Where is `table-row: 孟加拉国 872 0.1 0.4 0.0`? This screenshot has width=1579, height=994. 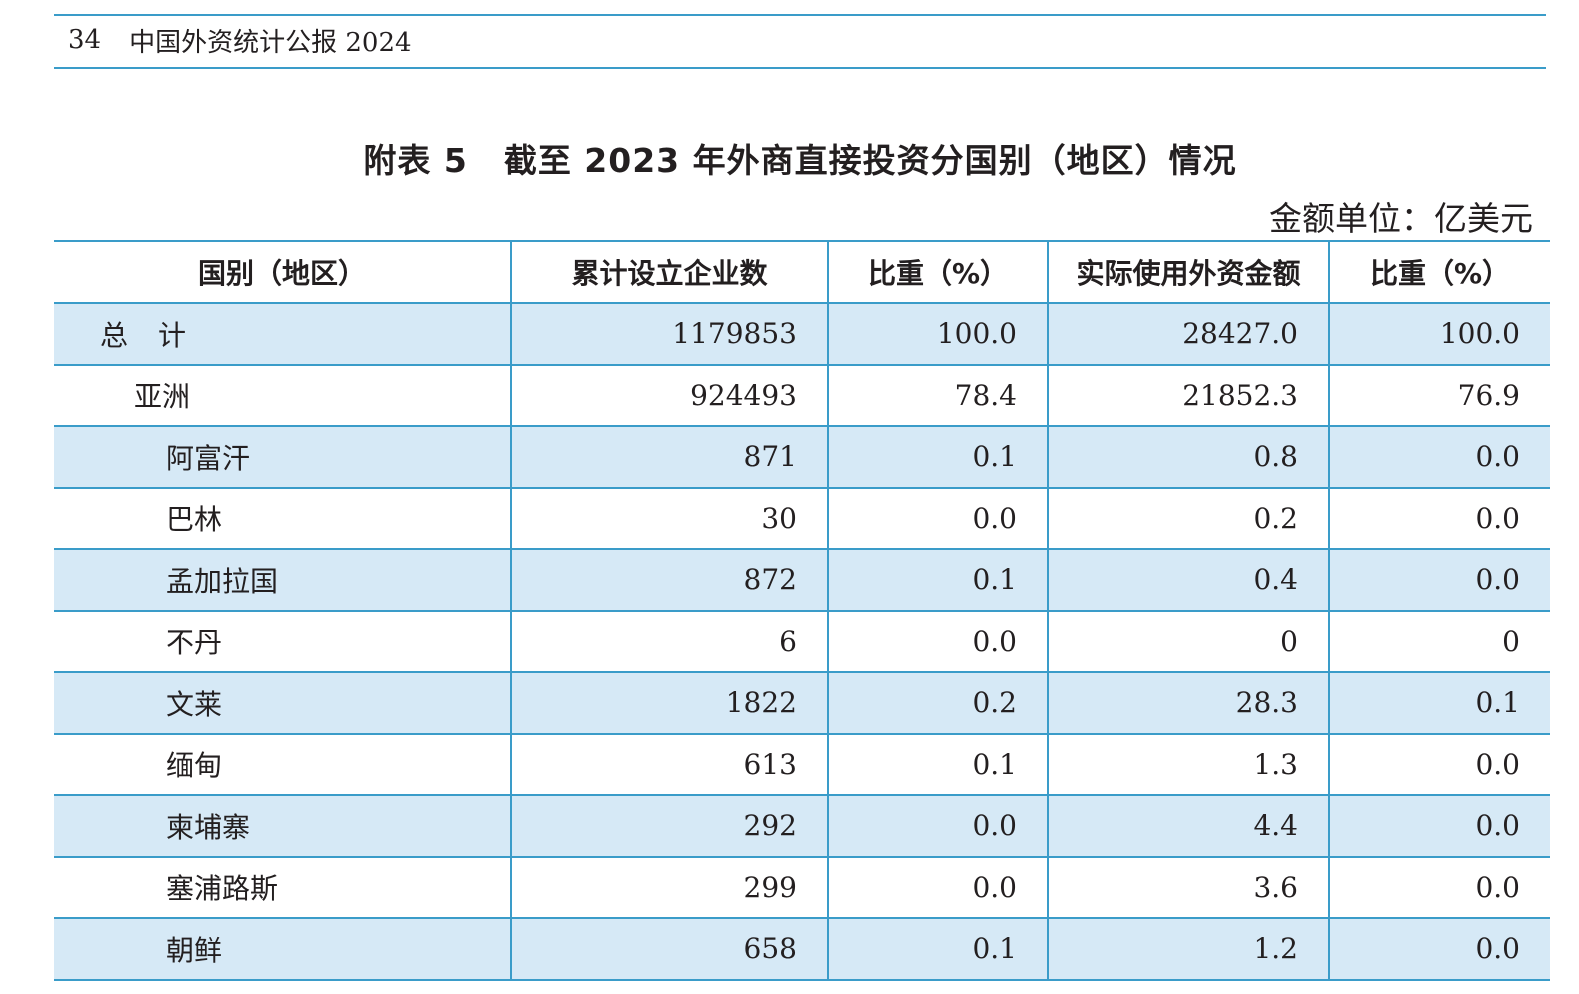
table-row: 孟加拉国 872 0.1 0.4 0.0 is located at coordinates (802, 580).